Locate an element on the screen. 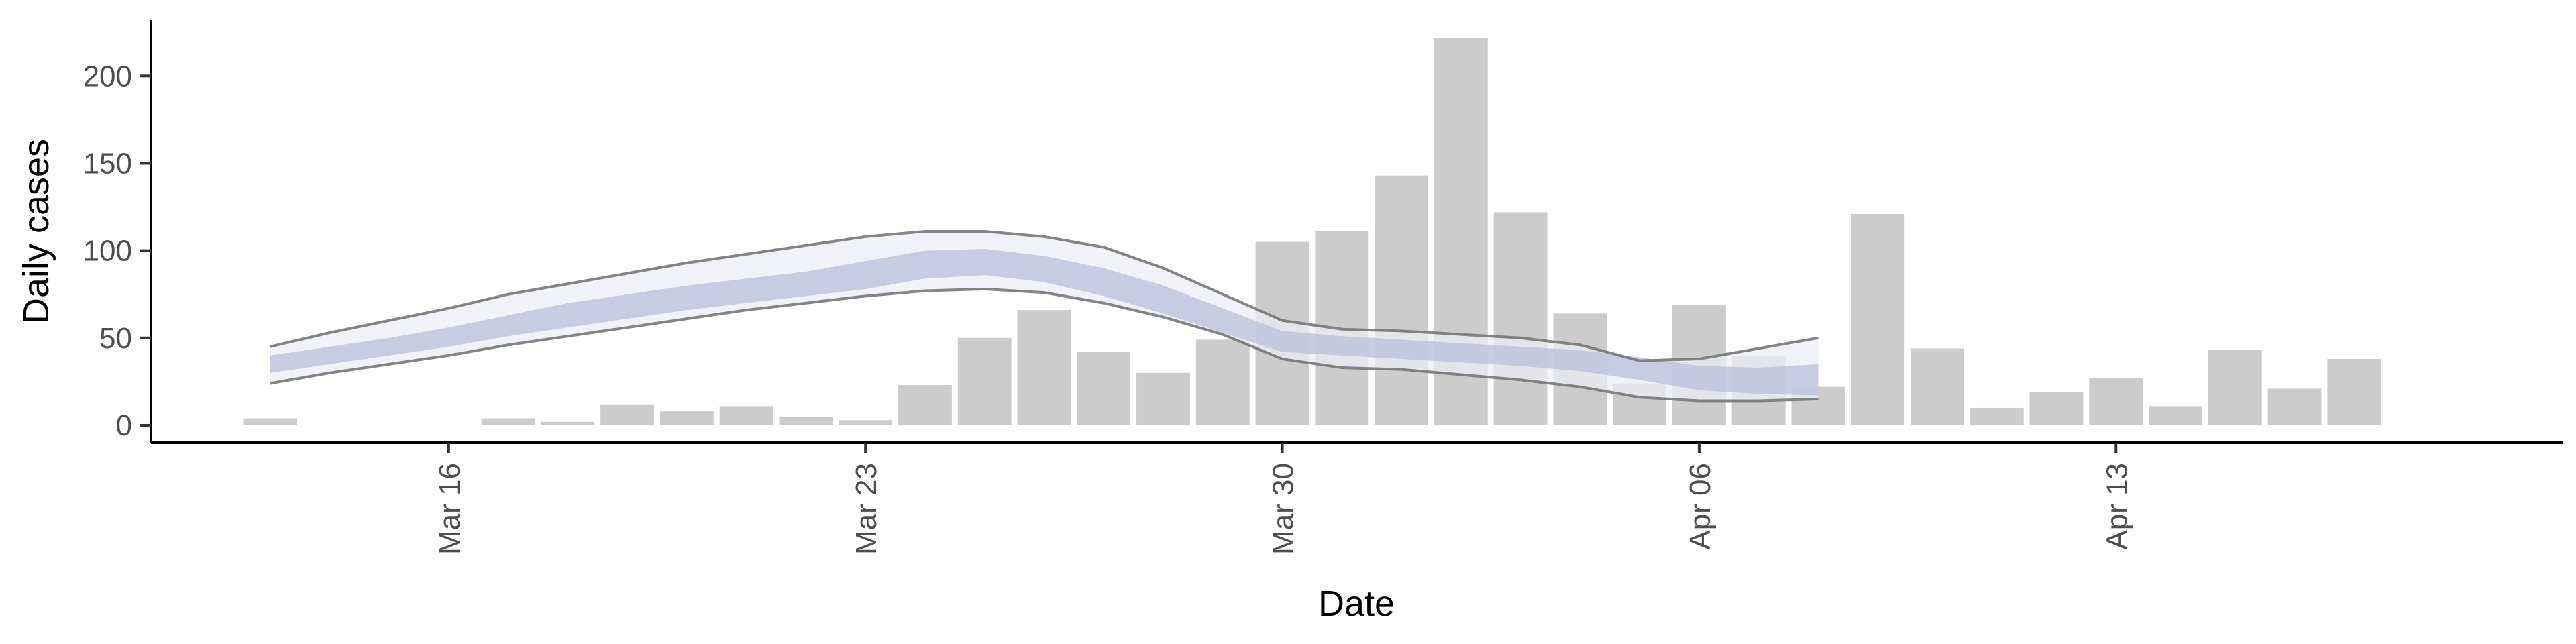 This screenshot has width=2576, height=644. lower-bound-line is located at coordinates (1044, 344).